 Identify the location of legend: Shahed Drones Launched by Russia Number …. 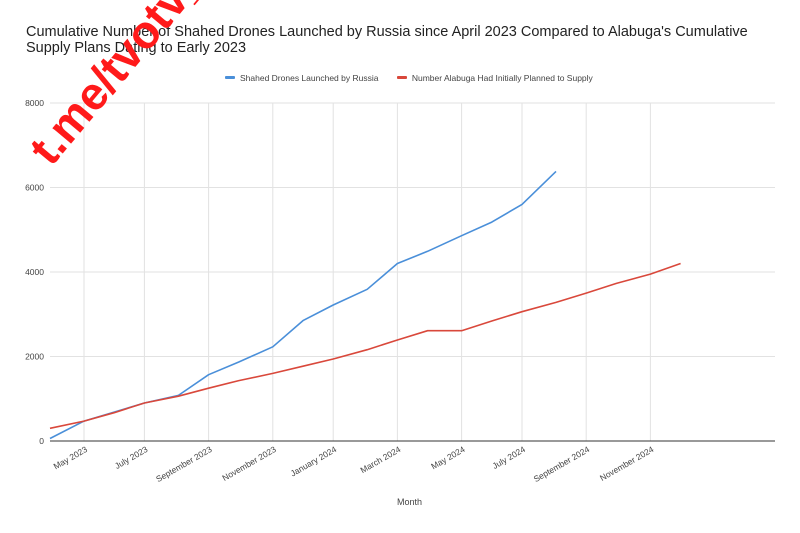
(417, 77).